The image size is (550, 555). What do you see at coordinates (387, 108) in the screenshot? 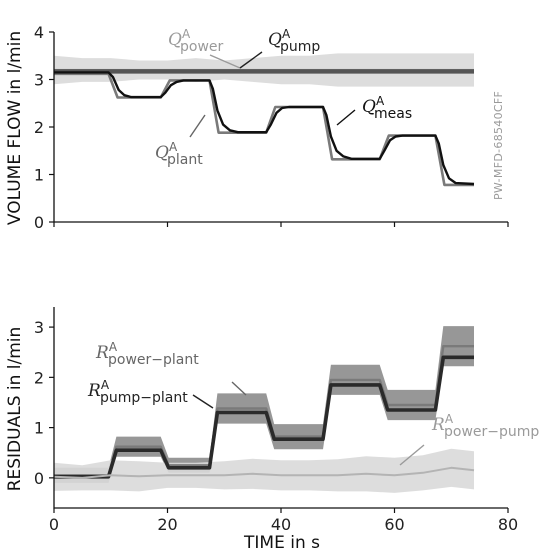
I see `series-label-q-a-meas: QA meas` at bounding box center [387, 108].